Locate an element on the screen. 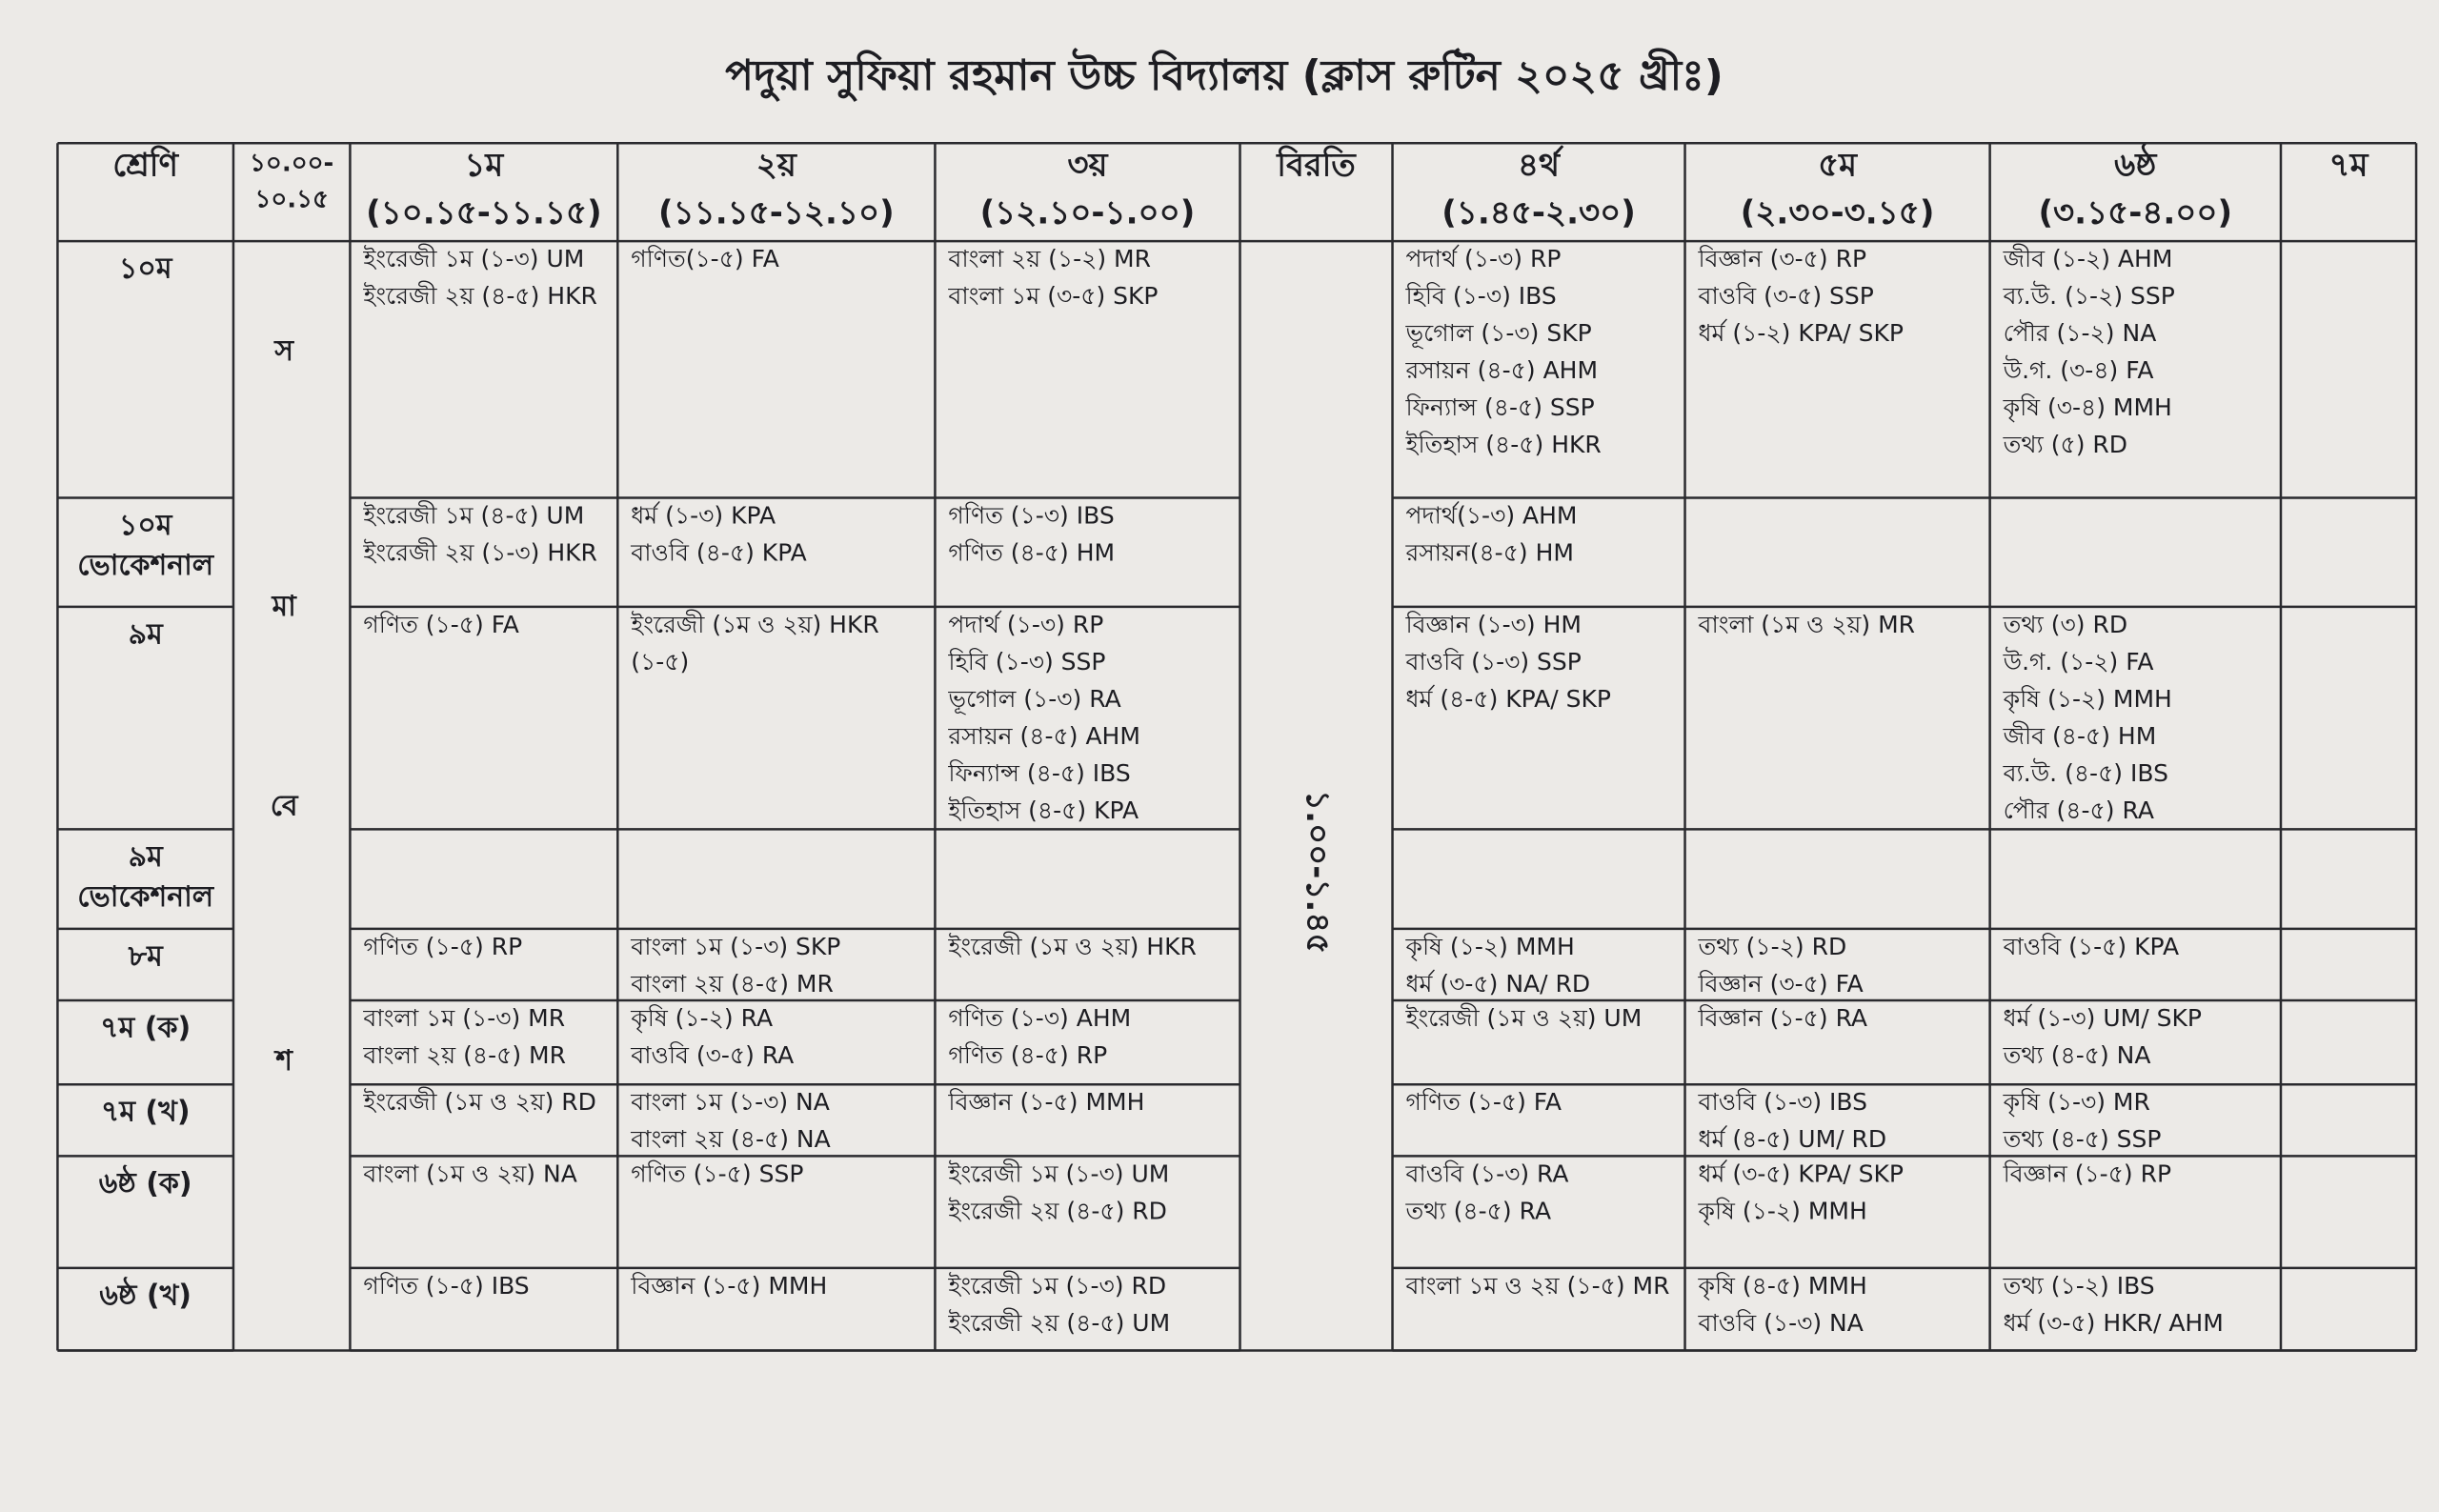  header-time: (১১.১৫-১২.১০) is located at coordinates (777, 213).